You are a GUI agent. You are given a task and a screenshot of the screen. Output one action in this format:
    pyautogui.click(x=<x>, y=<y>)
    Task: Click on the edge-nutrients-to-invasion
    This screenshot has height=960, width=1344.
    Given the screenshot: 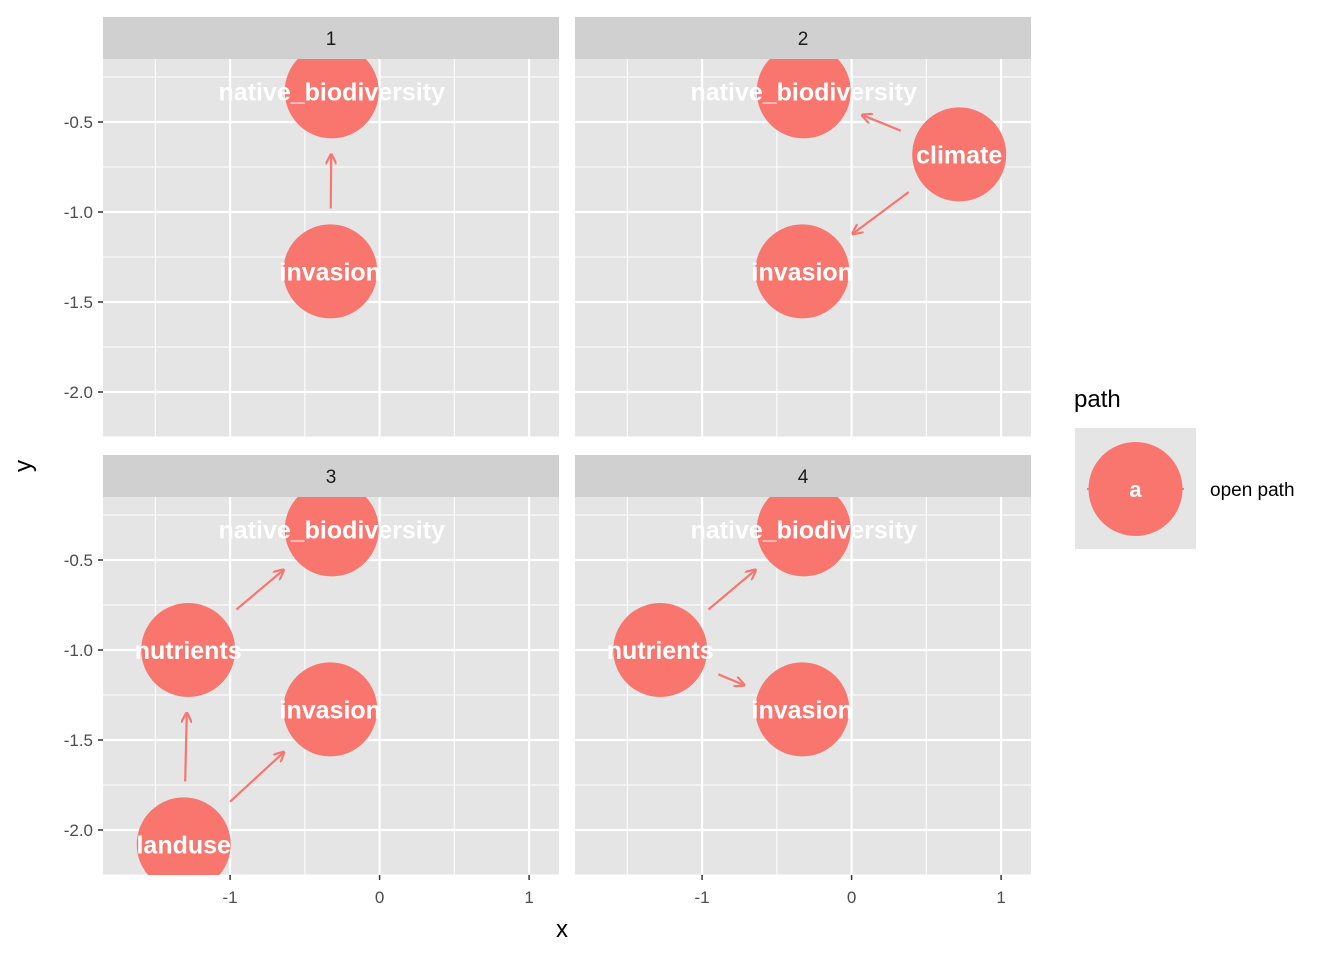 What is the action you would take?
    pyautogui.click(x=730, y=679)
    